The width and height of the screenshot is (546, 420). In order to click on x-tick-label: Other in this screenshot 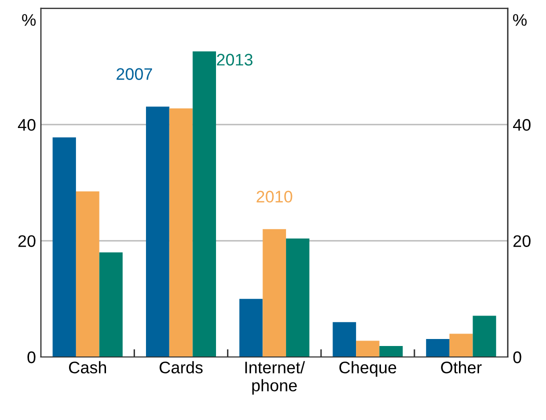, I will do `click(461, 367)`.